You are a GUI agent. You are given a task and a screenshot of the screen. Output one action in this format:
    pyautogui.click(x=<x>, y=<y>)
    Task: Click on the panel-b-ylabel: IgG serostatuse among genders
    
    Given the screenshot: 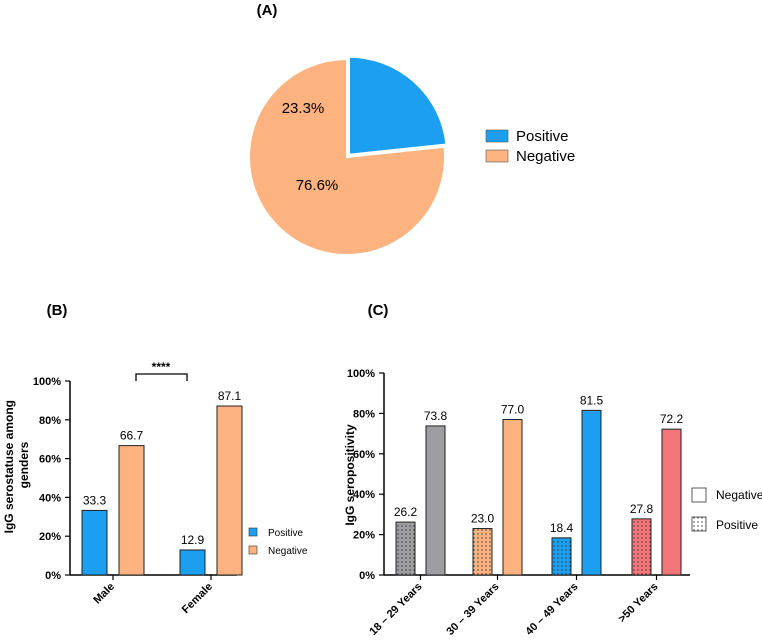 What is the action you would take?
    pyautogui.click(x=16, y=465)
    